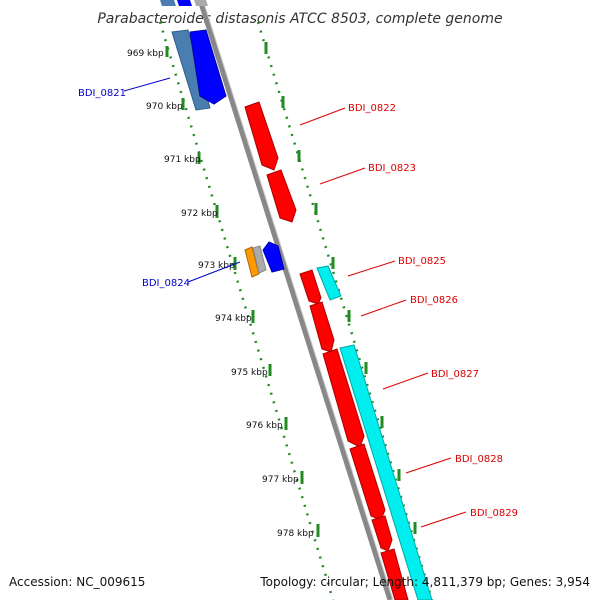 The width and height of the screenshot is (600, 600). Describe the element at coordinates (295, 534) in the screenshot. I see `tick-label: 978 kbp` at that location.